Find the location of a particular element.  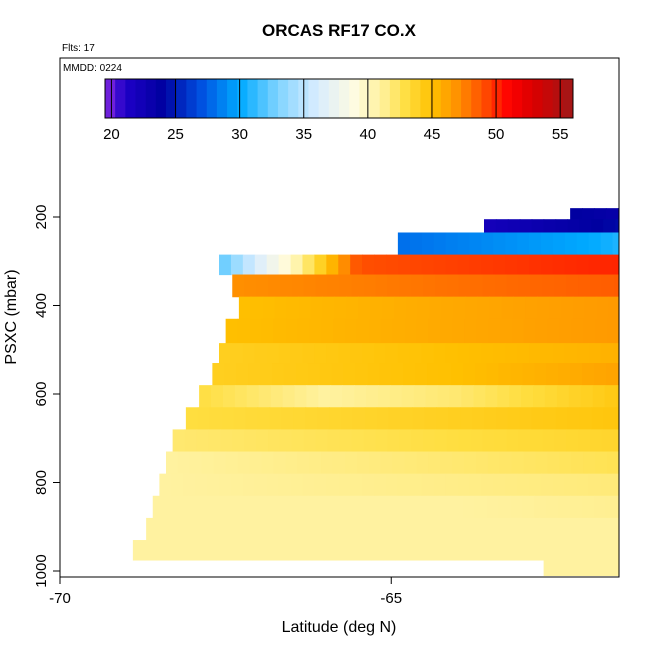

colorbar-tick-label: 30 is located at coordinates (239, 134).